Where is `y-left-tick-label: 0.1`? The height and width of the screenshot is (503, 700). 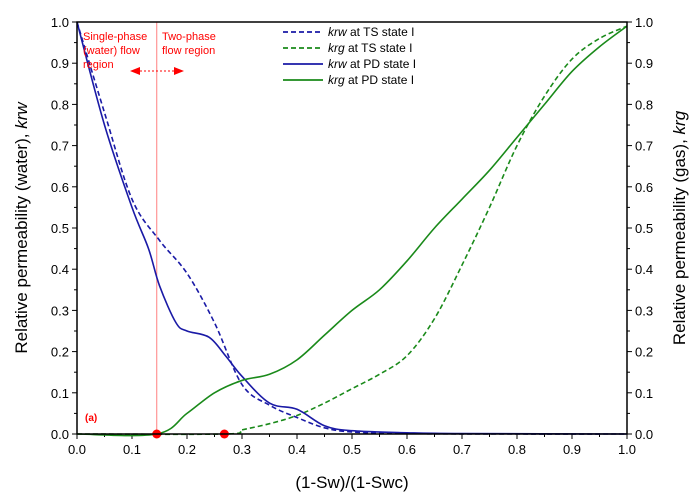 y-left-tick-label: 0.1 is located at coordinates (60, 393).